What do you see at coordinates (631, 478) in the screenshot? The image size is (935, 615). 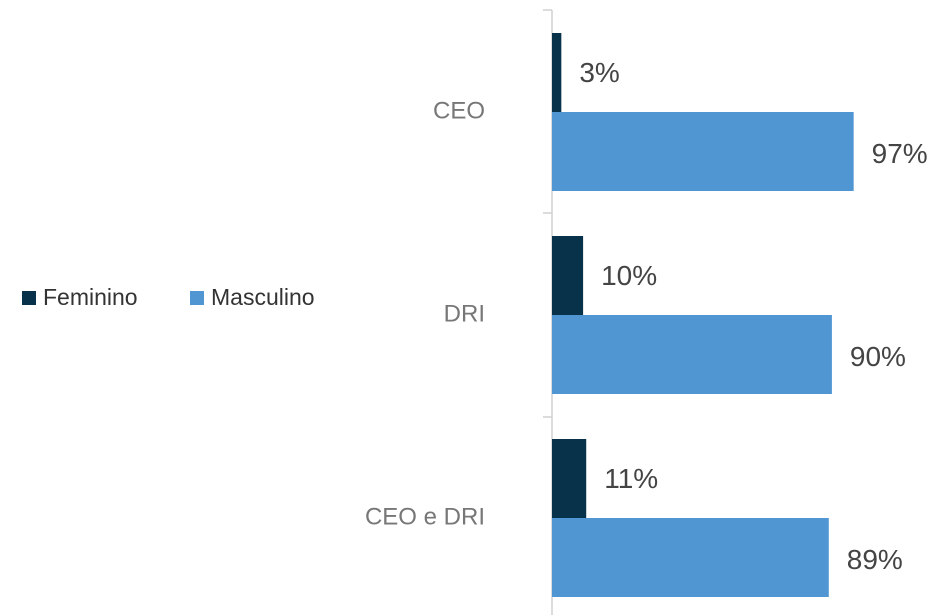 I see `value-label: 11%` at bounding box center [631, 478].